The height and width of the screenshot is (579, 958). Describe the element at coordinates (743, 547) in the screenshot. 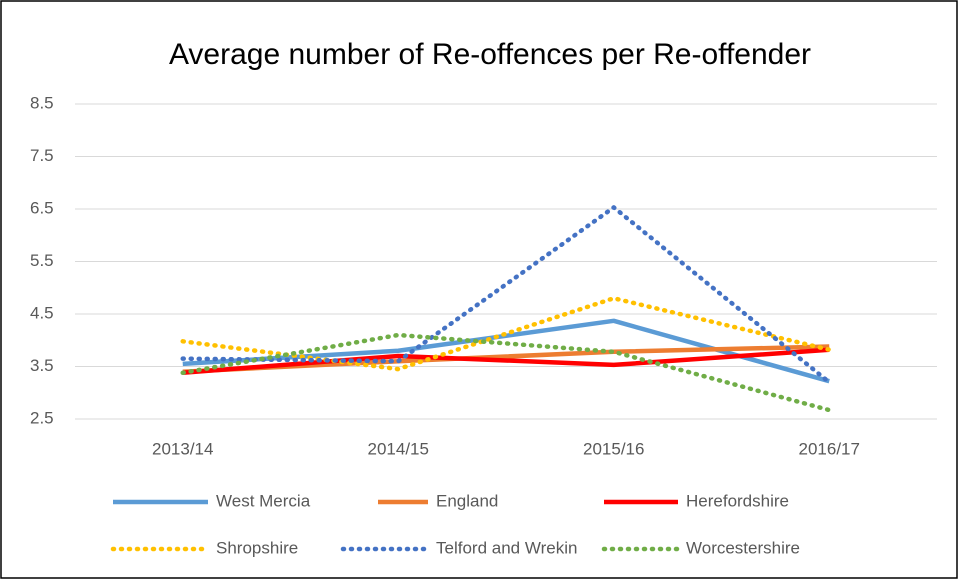

I see `legend-label: Worcestershire` at that location.